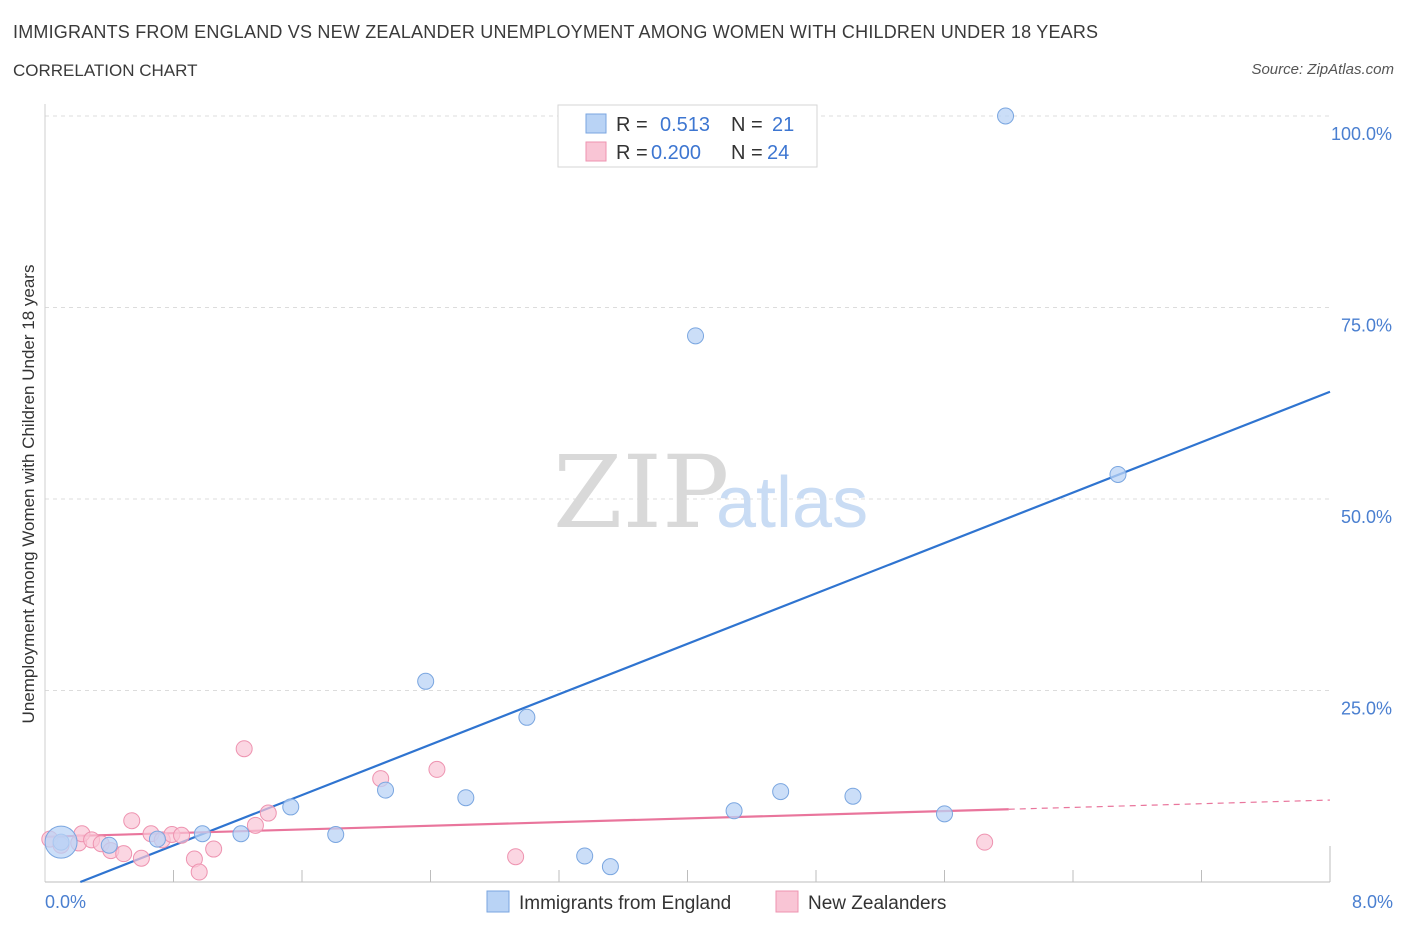 This screenshot has width=1406, height=930. What do you see at coordinates (498, 901) in the screenshot?
I see `series-legend-swatch-england` at bounding box center [498, 901].